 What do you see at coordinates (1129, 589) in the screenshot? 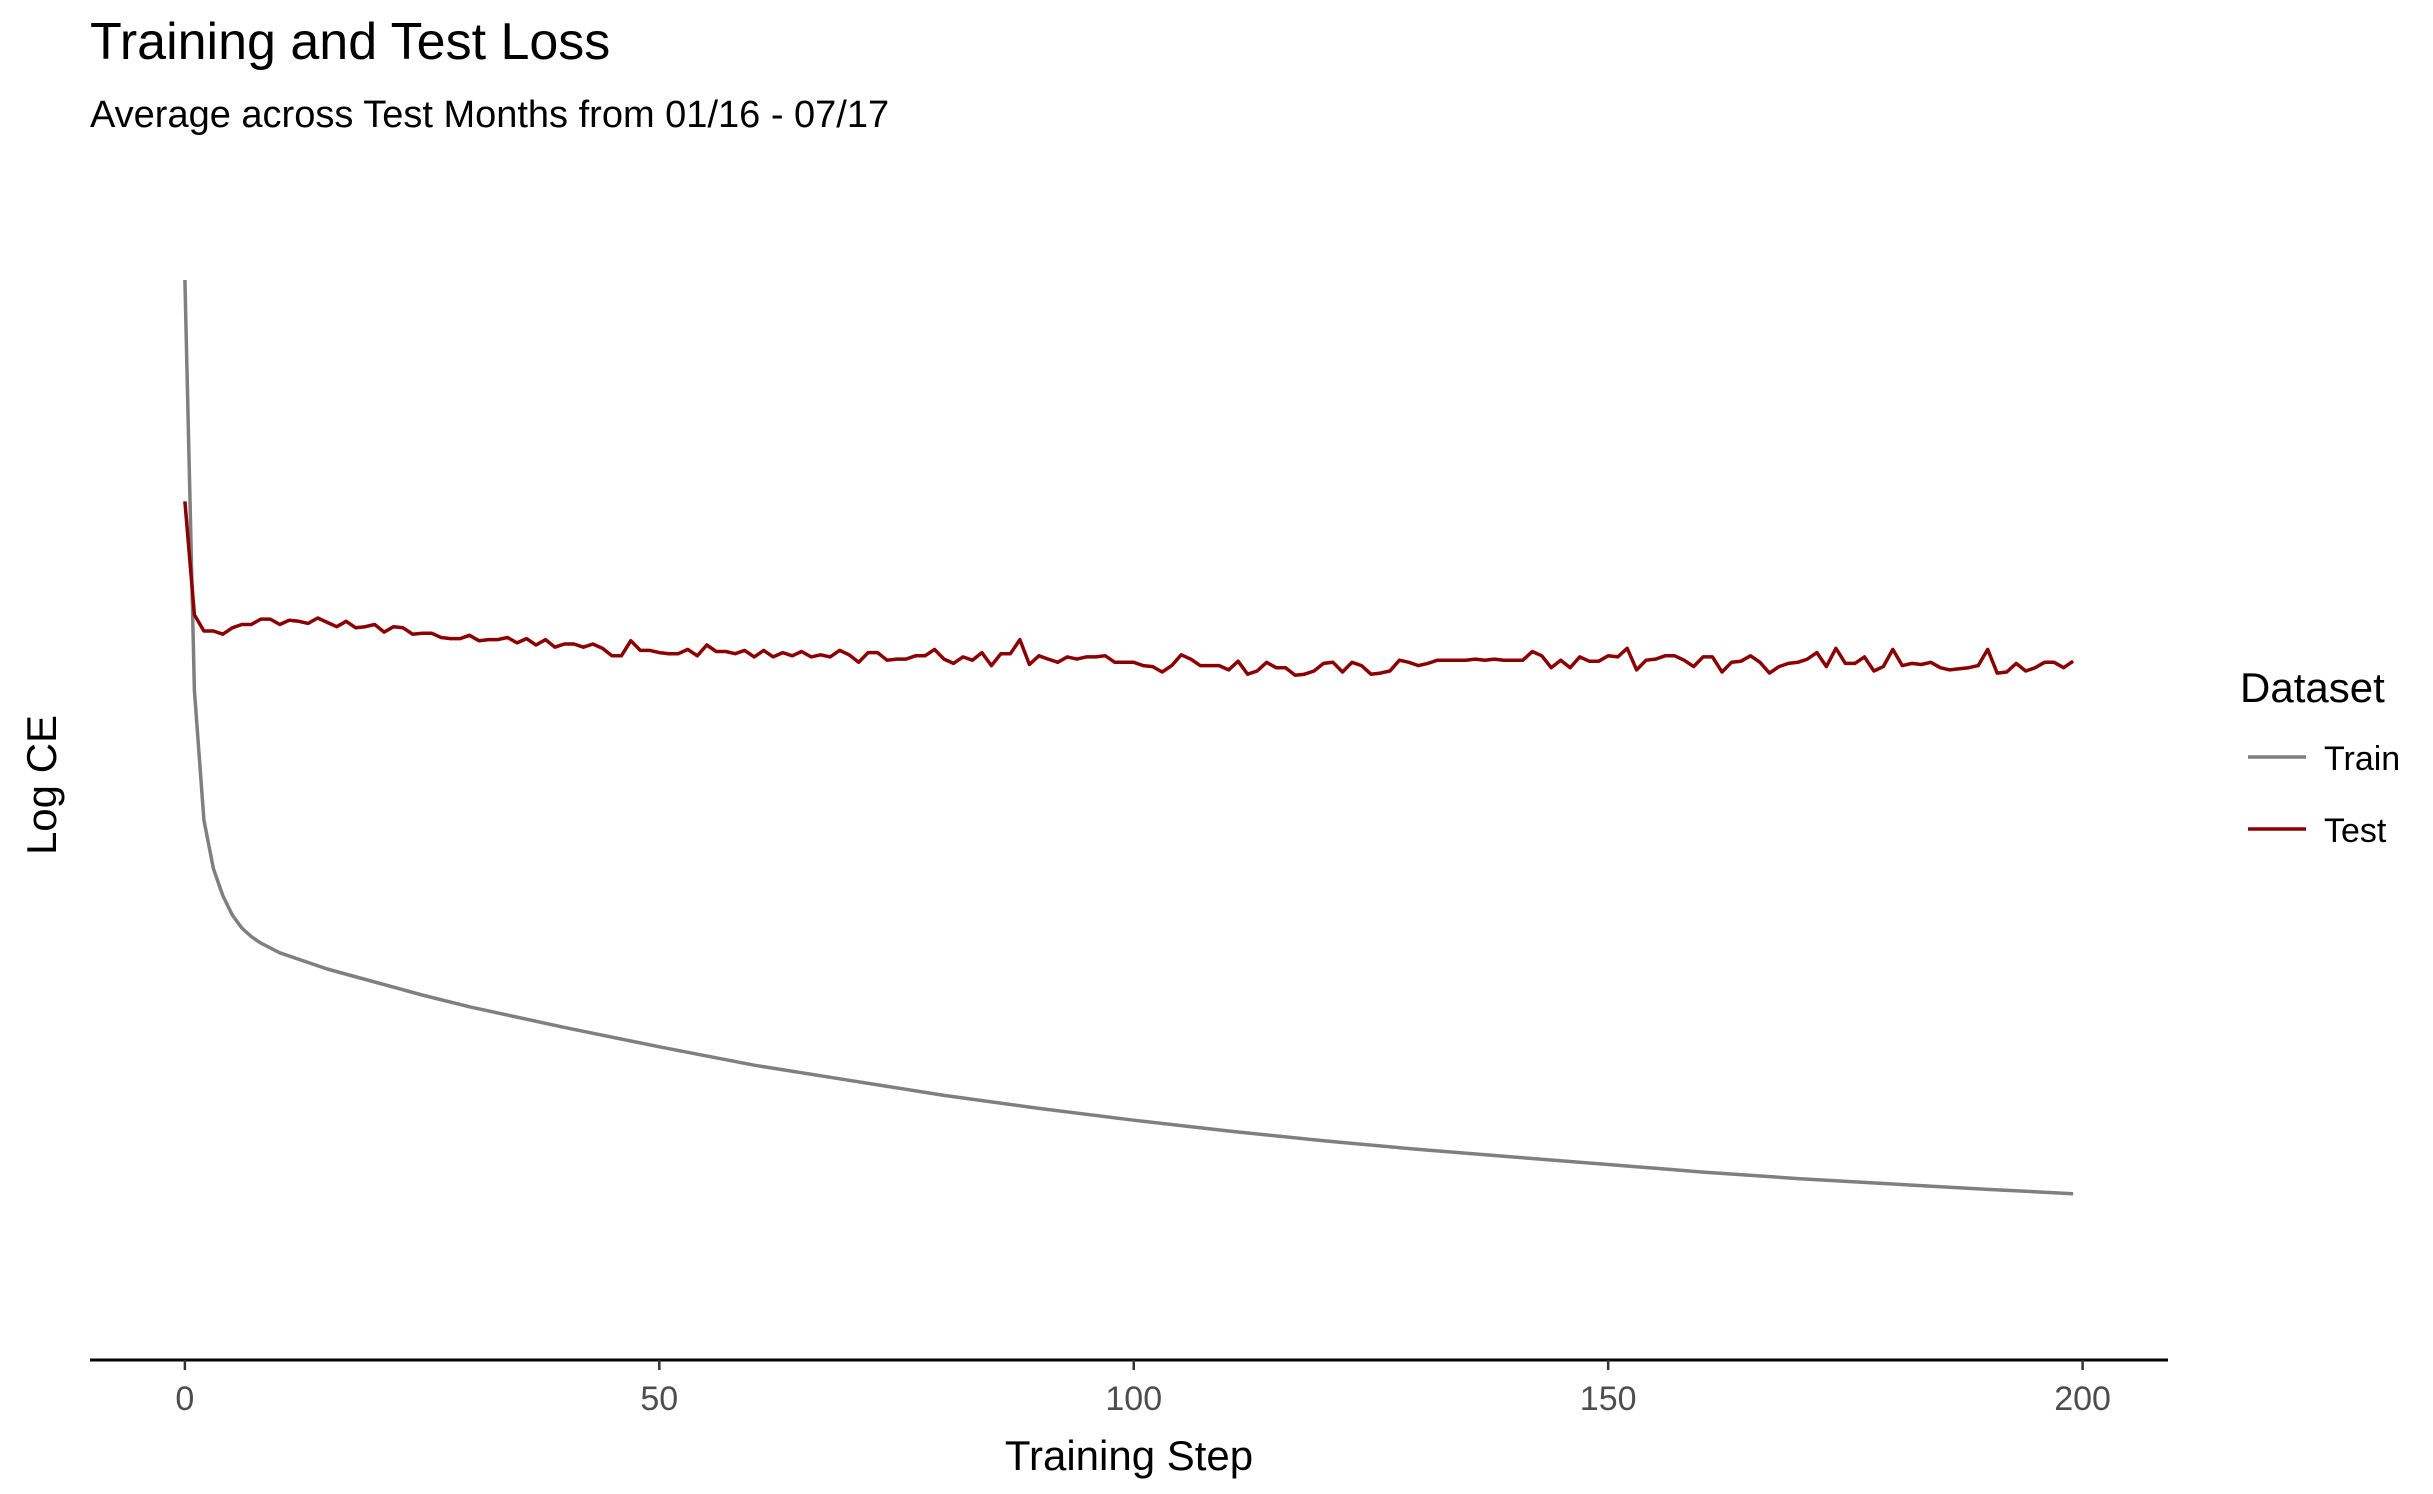
I see `series-line-test` at bounding box center [1129, 589].